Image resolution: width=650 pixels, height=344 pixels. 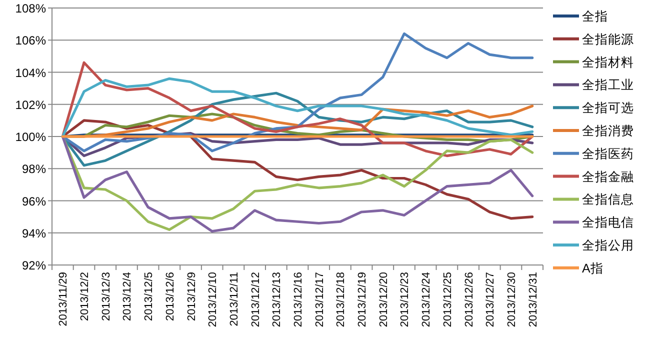 What do you see at coordinates (608, 177) in the screenshot?
I see `legend-label: 全指金融` at bounding box center [608, 177].